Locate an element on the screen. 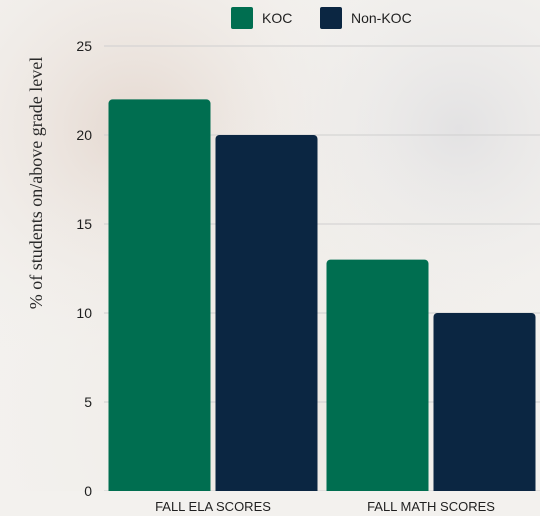  baseline-mask is located at coordinates (270, 503).